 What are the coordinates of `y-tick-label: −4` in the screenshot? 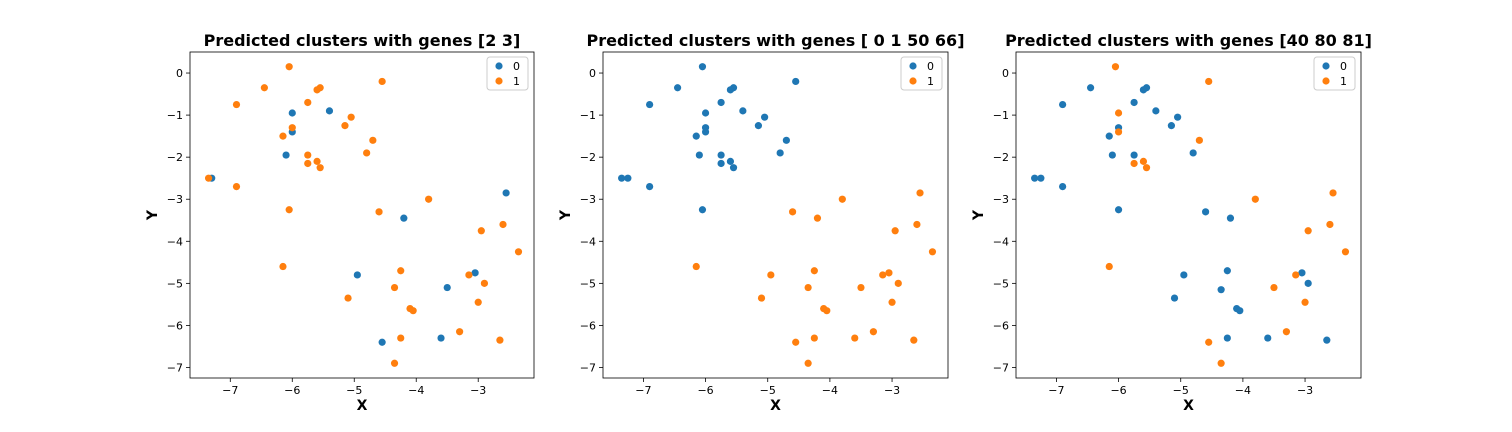 It's located at (588, 241).